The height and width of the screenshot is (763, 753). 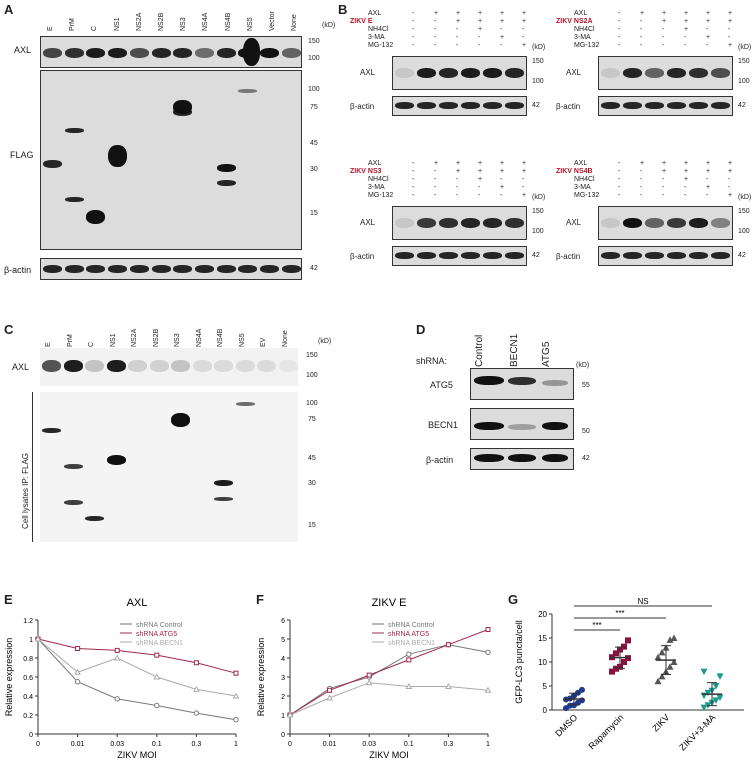 I want to click on y-tick-label: 0.4, so click(x=28, y=697).